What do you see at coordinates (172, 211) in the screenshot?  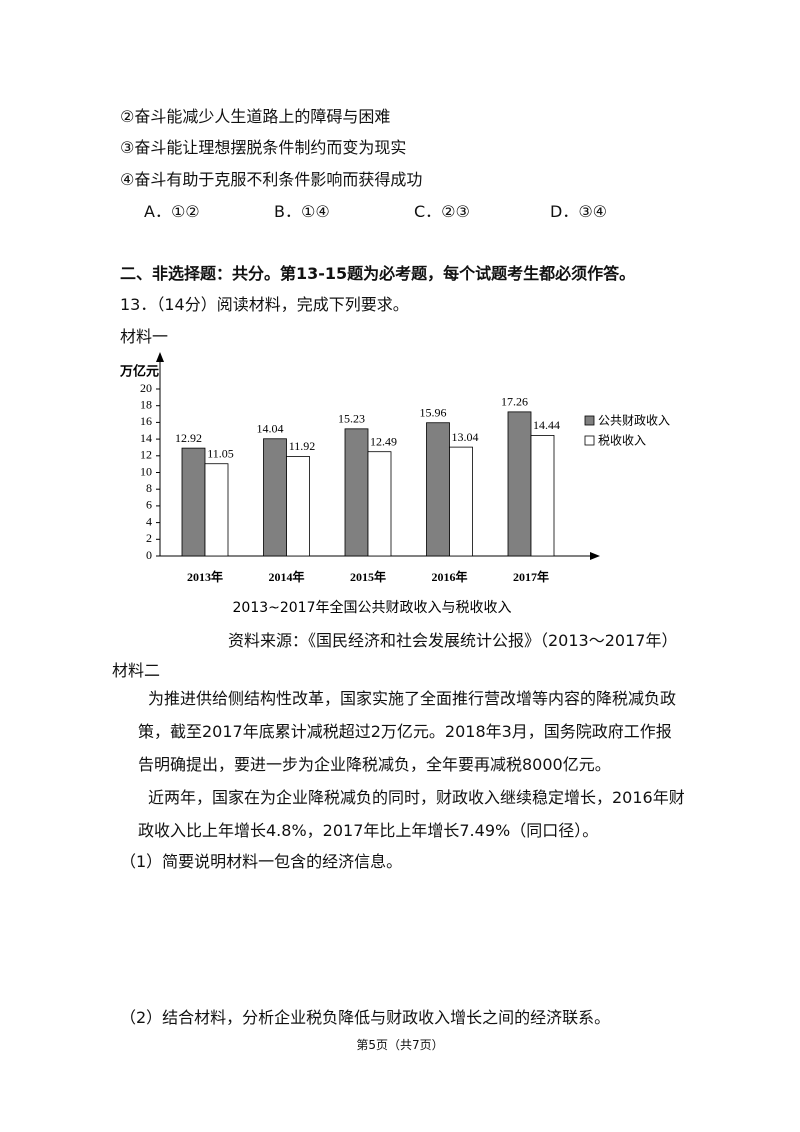 I see `choice: A．①②` at bounding box center [172, 211].